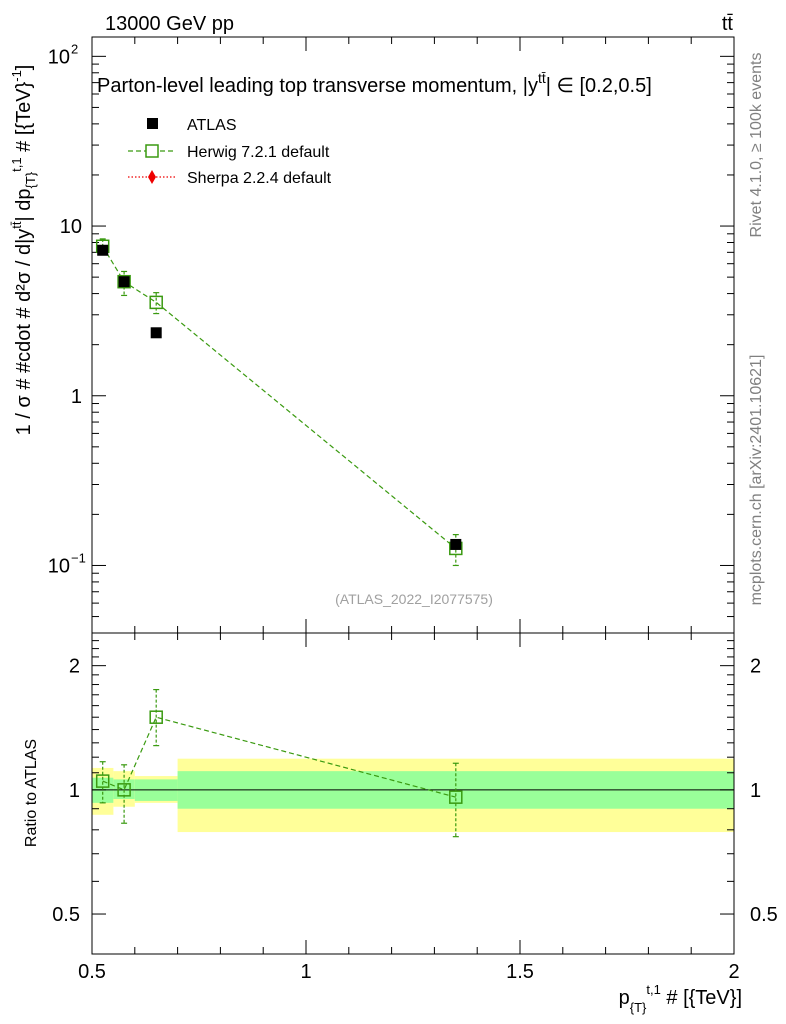 The width and height of the screenshot is (786, 1024). What do you see at coordinates (764, 915) in the screenshot?
I see `ratio-tick-label-right: 0.5` at bounding box center [764, 915].